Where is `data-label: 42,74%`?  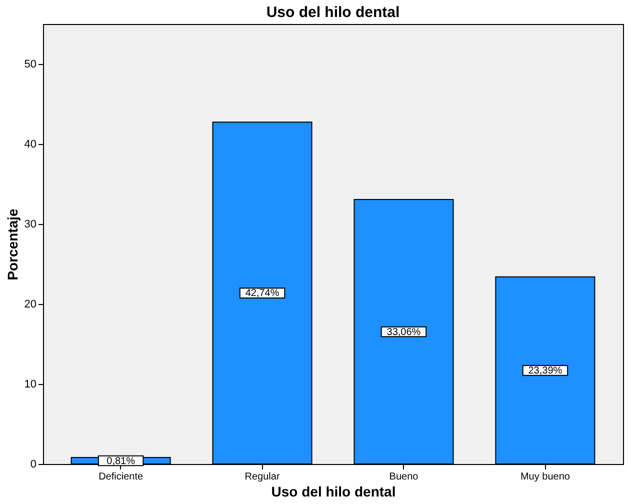 data-label: 42,74% is located at coordinates (262, 294).